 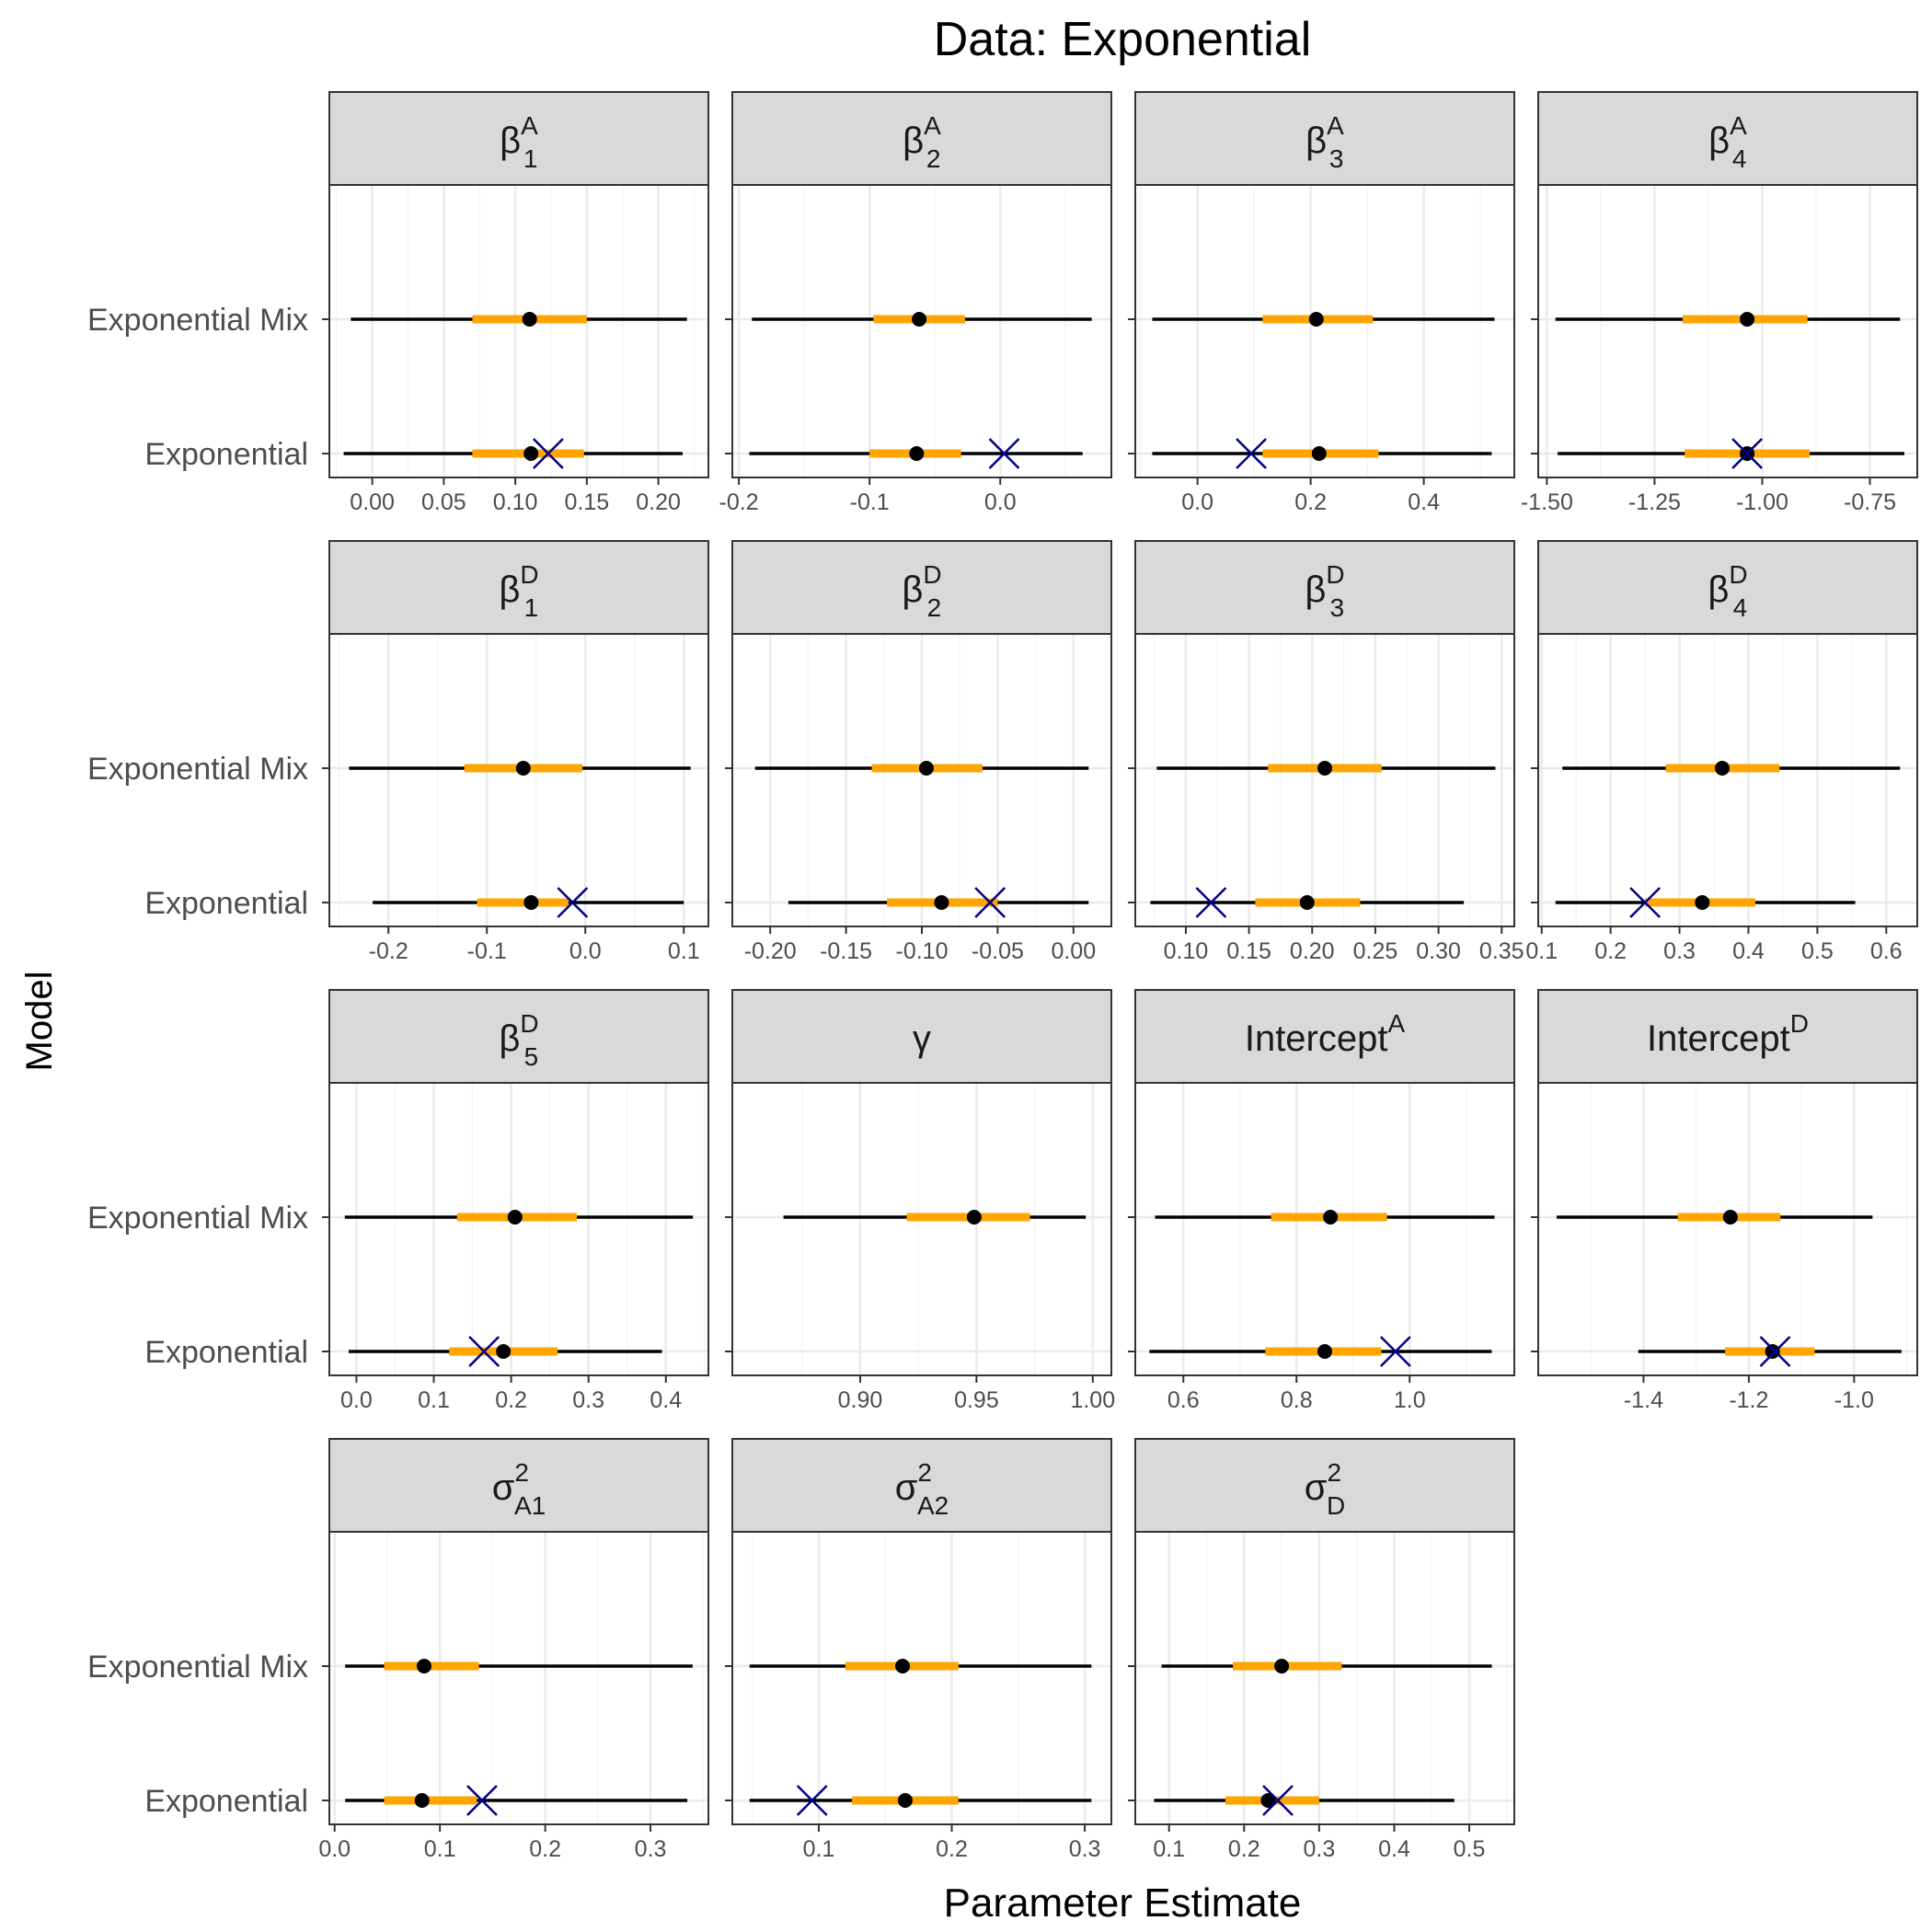 What do you see at coordinates (1073, 951) in the screenshot?
I see `x-tick-label: 0.00` at bounding box center [1073, 951].